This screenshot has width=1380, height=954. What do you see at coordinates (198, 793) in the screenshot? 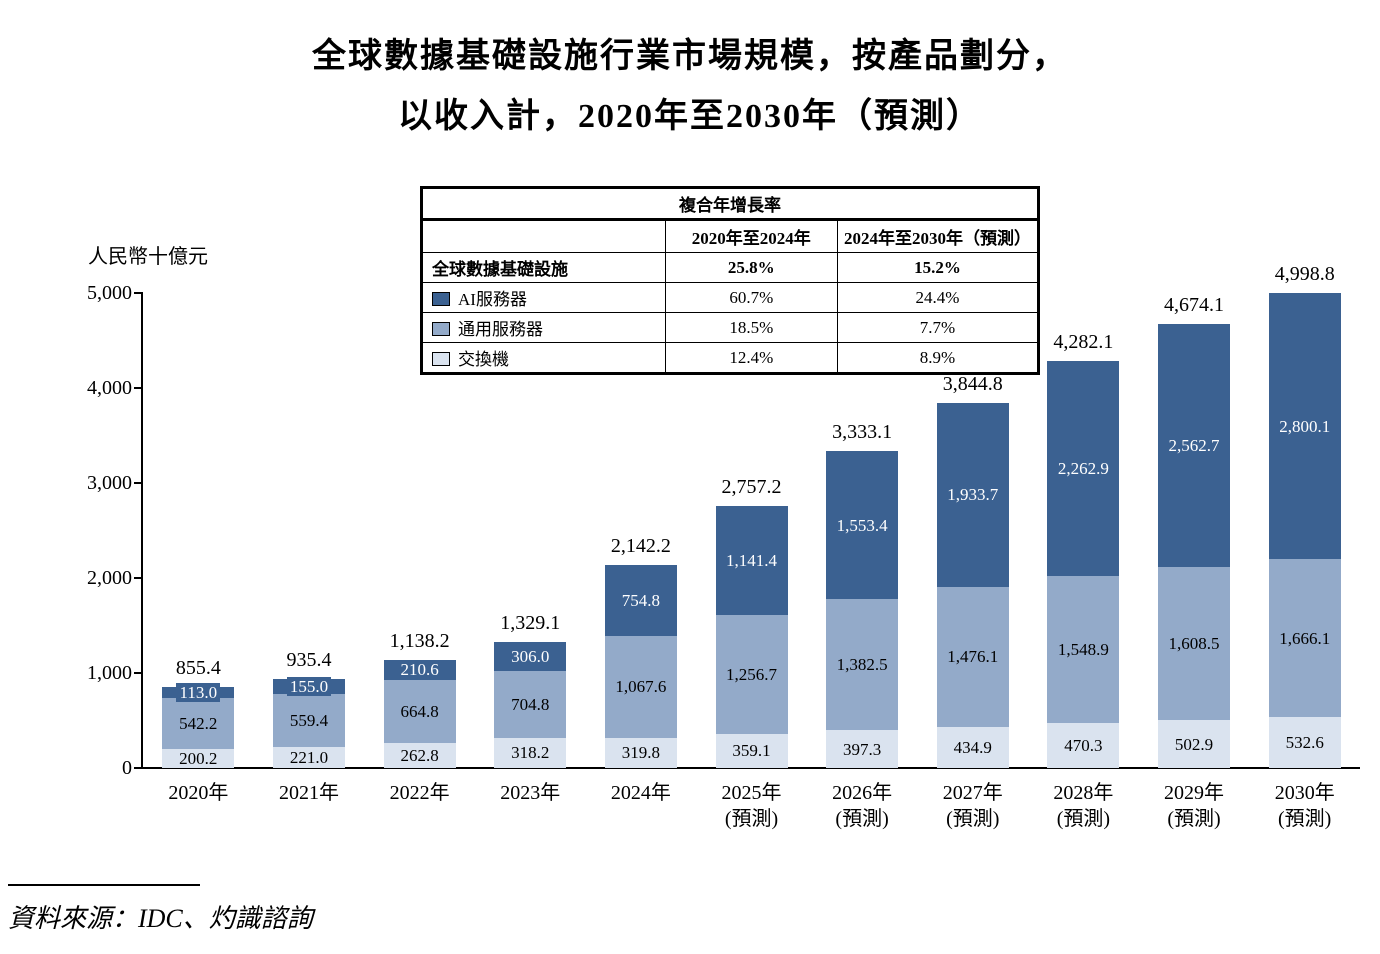
I see `x-axis-category-label: 2020年` at bounding box center [198, 793].